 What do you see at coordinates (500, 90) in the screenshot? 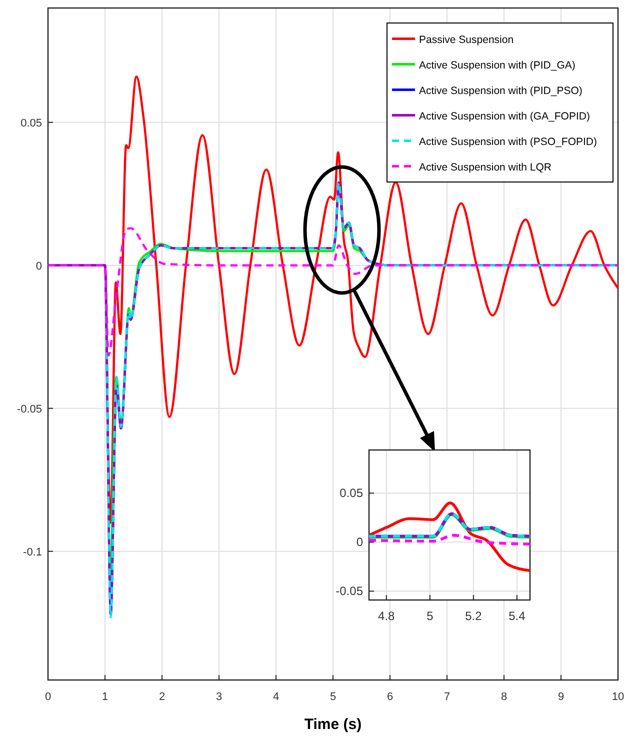
I see `legend-label: Active Suspension with (PID_PSO)` at bounding box center [500, 90].